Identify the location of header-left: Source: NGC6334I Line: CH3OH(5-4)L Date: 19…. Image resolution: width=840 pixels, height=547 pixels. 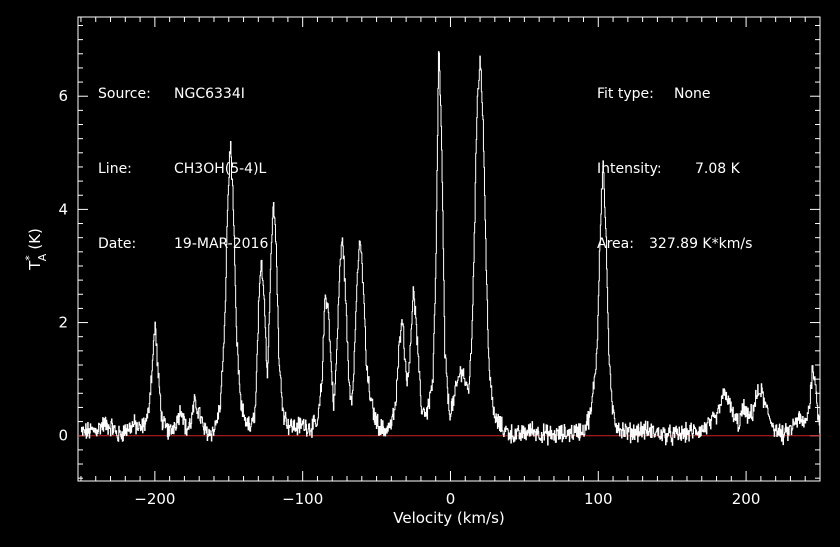
(183, 157).